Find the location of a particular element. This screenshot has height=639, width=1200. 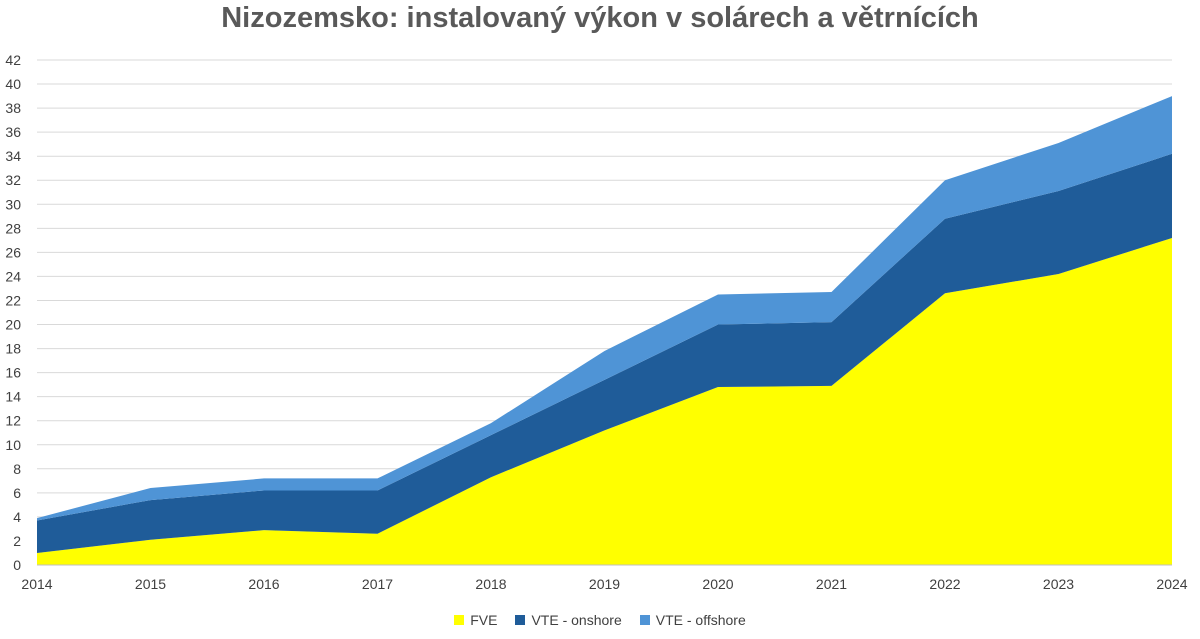

y-tick-label: 28 is located at coordinates (13, 228).